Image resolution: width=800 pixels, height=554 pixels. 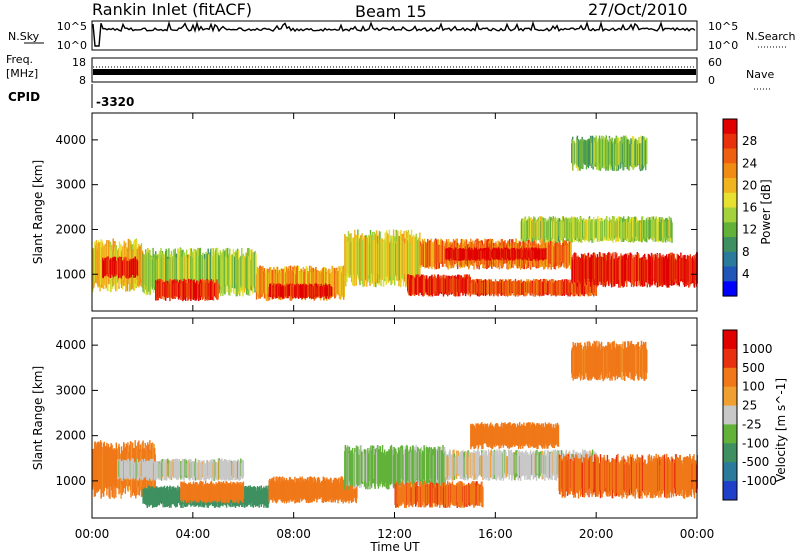 I want to click on freq-label: Freq., so click(x=19, y=59).